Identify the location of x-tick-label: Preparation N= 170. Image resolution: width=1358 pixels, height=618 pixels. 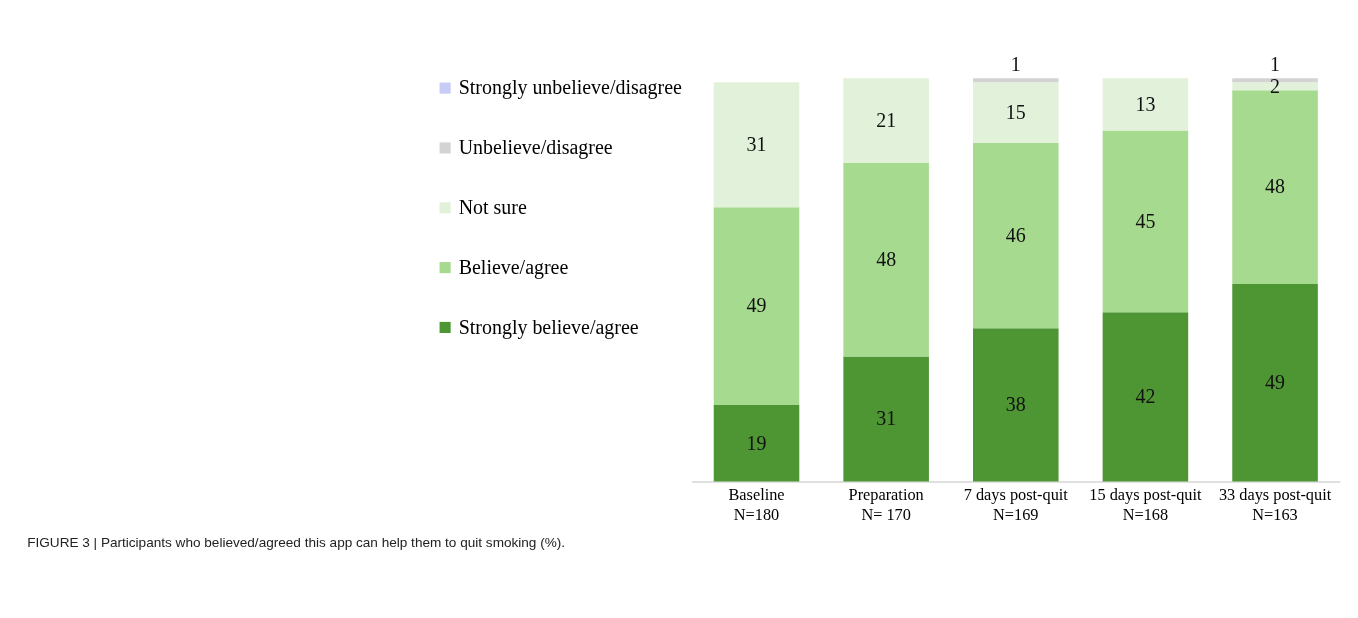
(886, 505).